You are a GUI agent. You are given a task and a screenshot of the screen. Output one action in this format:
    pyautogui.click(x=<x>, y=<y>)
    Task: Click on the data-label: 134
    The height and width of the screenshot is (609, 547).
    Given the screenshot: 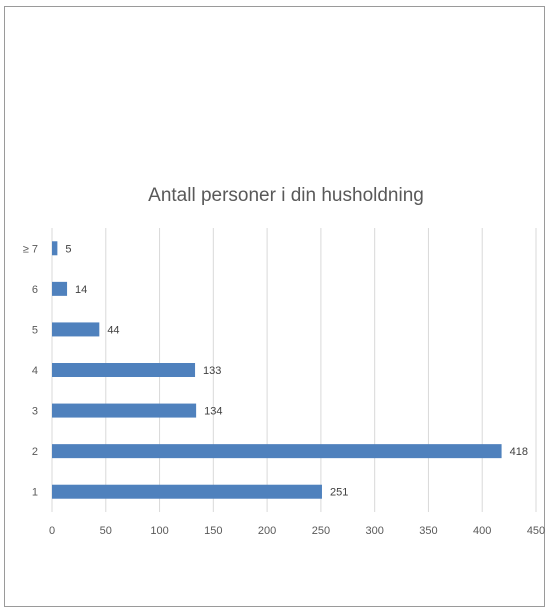 What is the action you would take?
    pyautogui.click(x=213, y=412)
    